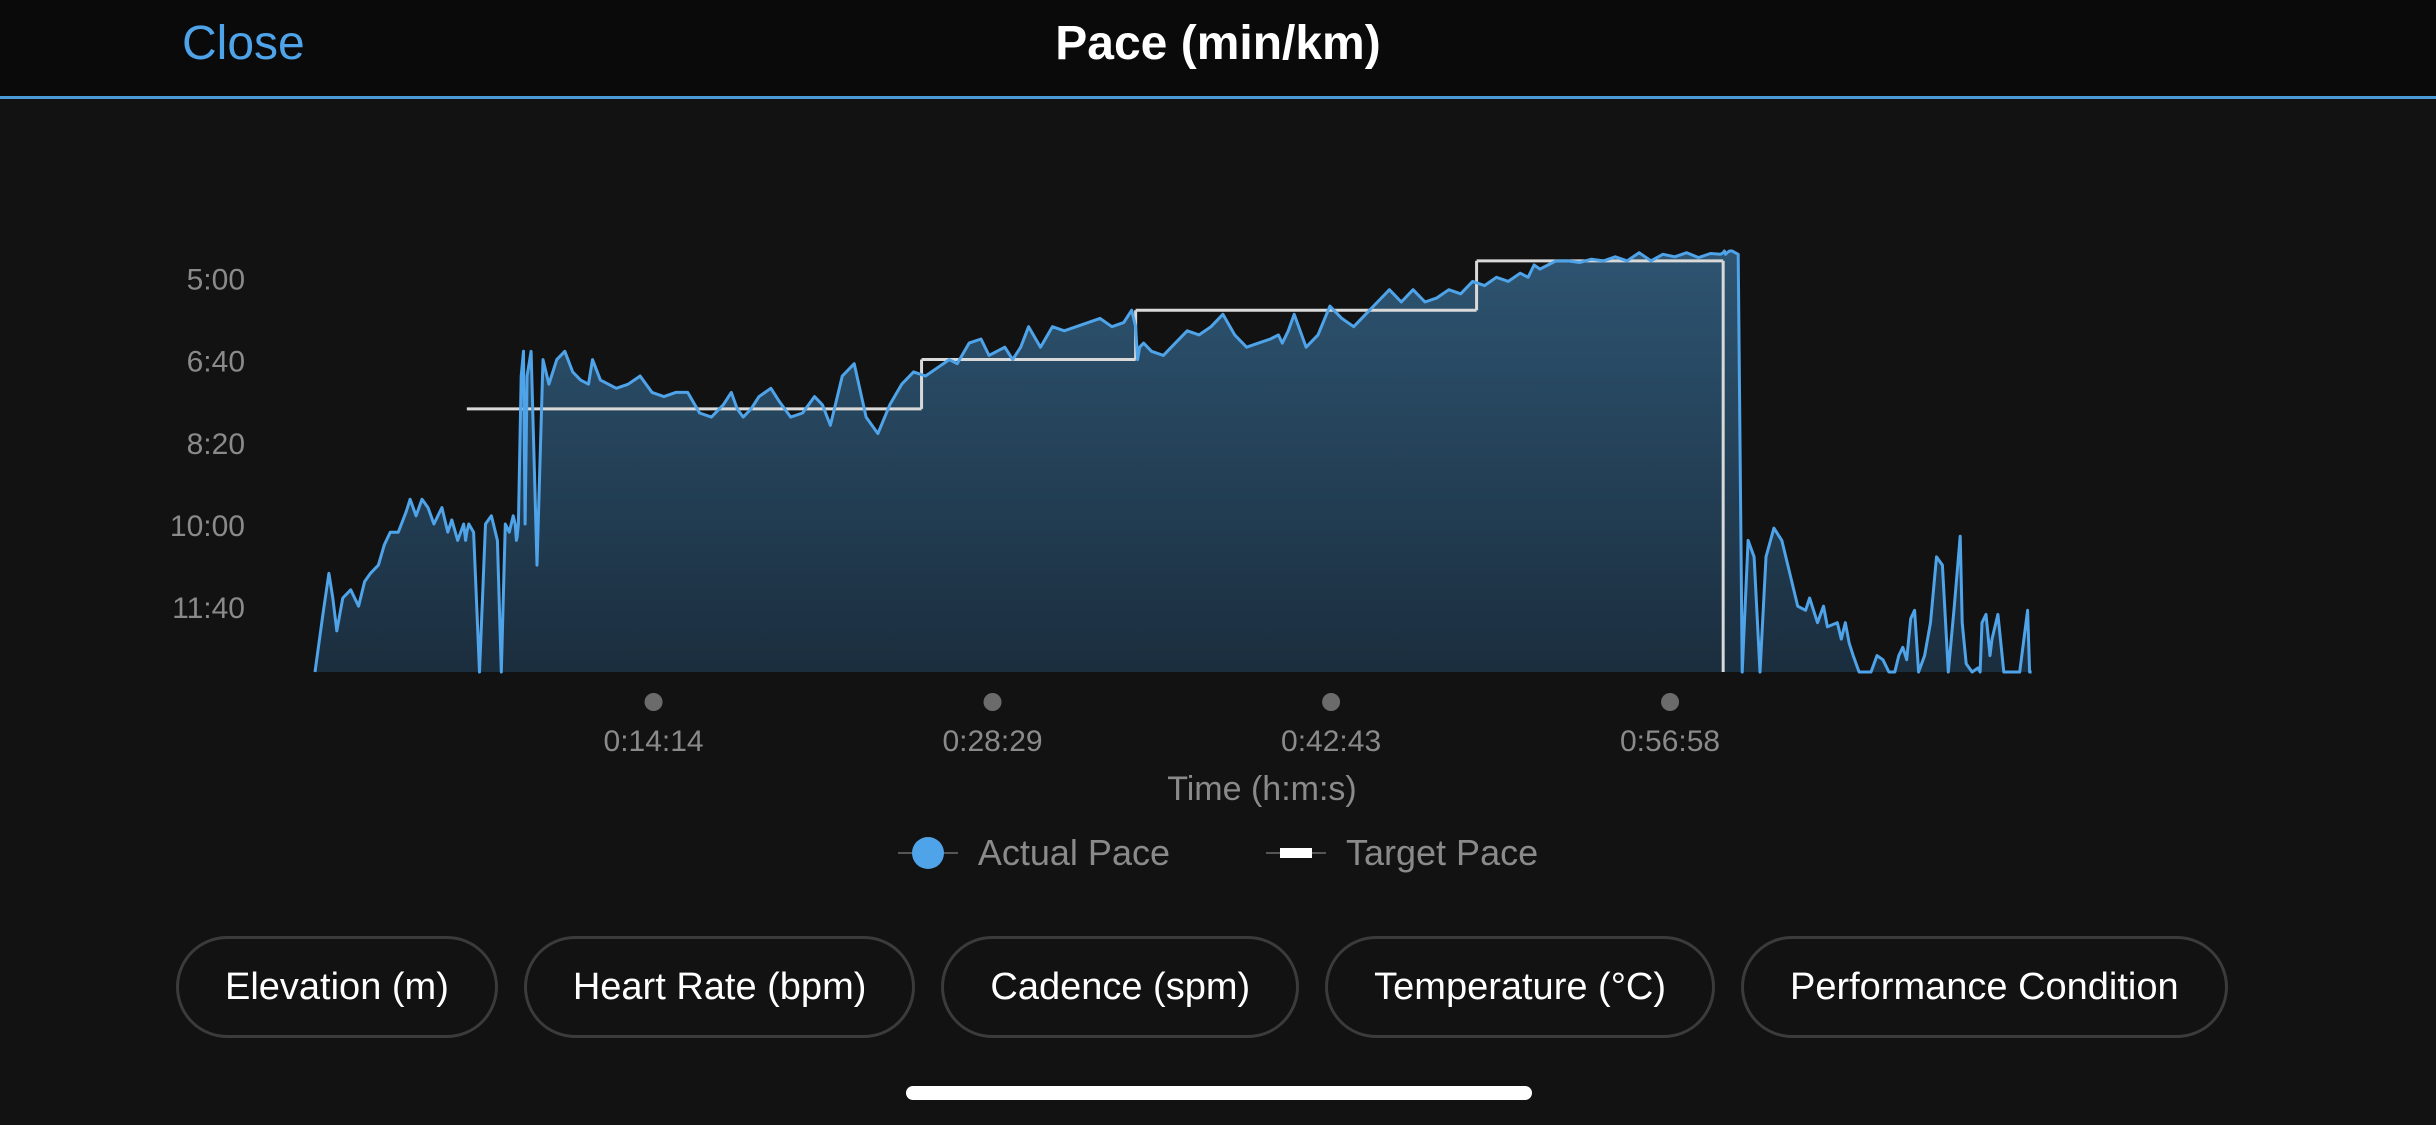 The height and width of the screenshot is (1125, 2436). I want to click on x-tick-label: 0:42:43, so click(1331, 741).